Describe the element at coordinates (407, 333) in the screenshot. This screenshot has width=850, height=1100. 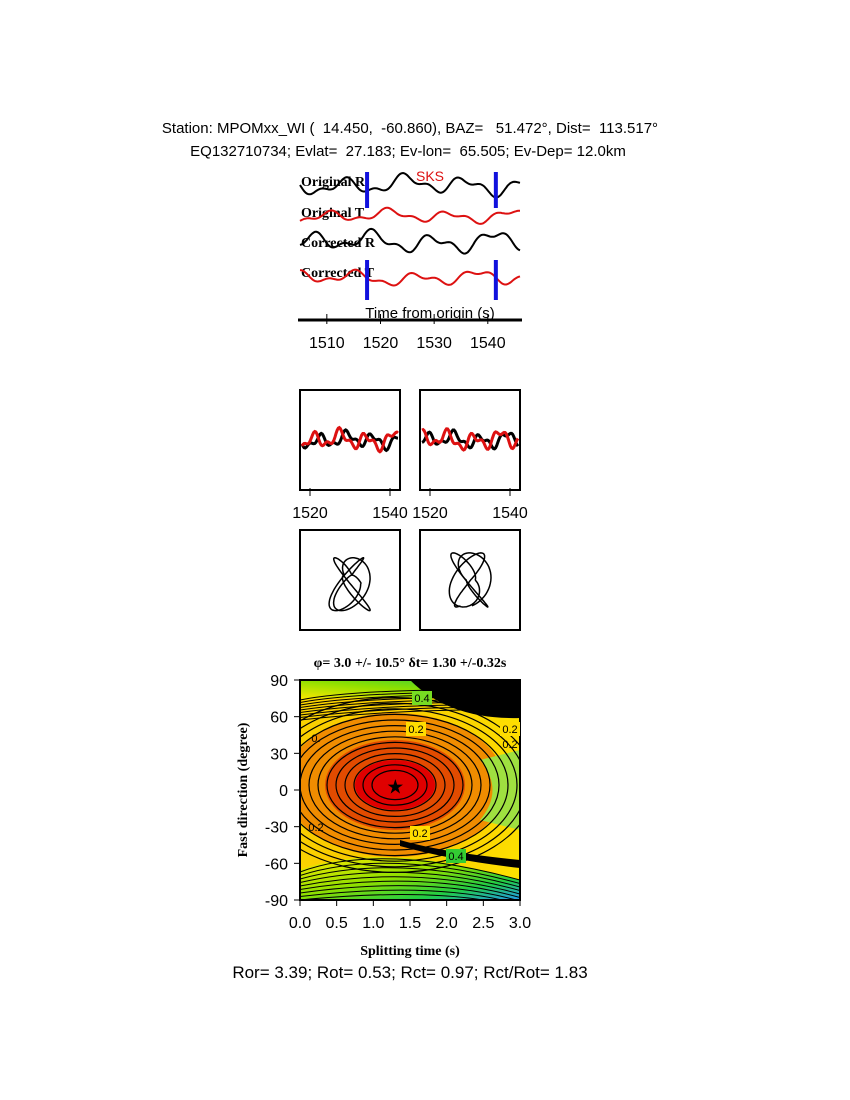
I see `trace-tick-group: 1510 1520 1530 1540` at that location.